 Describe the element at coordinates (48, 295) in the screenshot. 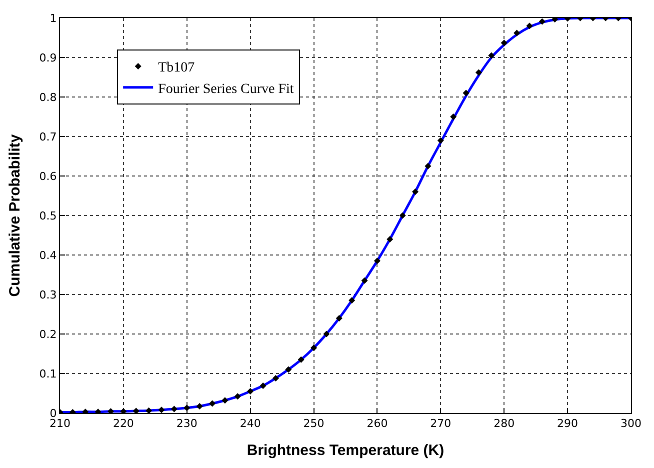

I see `y-tick-label: 0.3` at that location.